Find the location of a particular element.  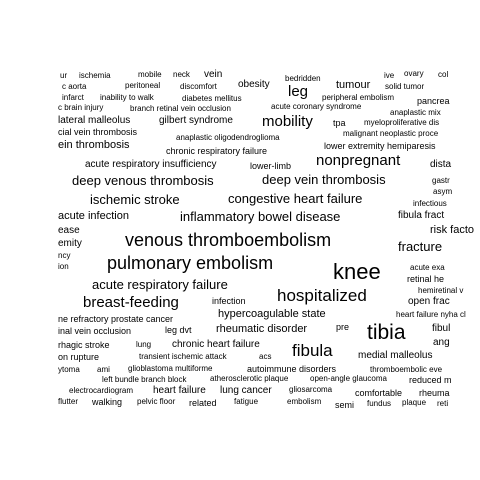

word-cloud-term: mobility is located at coordinates (287, 121).